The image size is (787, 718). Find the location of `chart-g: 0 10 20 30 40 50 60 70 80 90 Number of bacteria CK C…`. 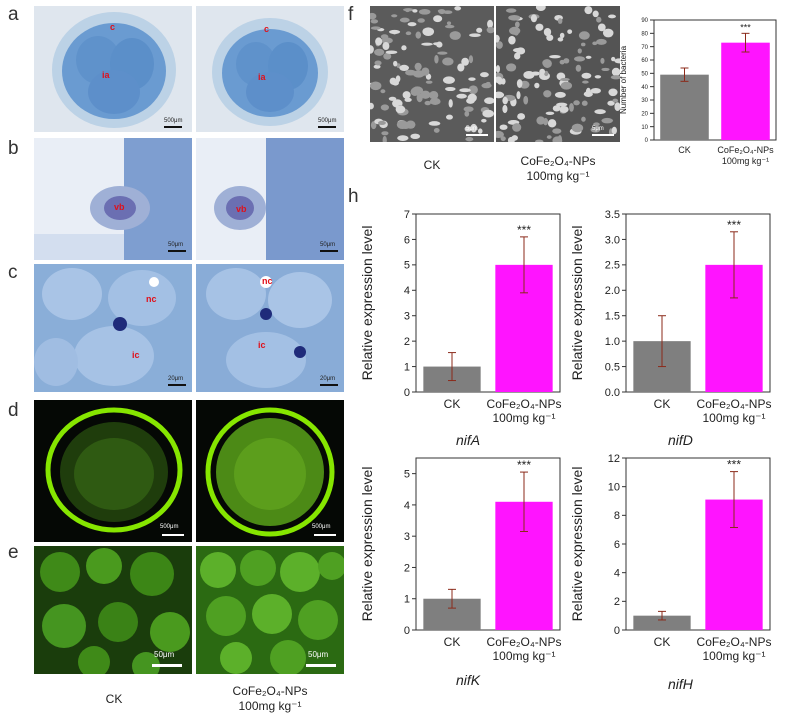

chart-g: 0 10 20 30 40 50 60 70 80 90 Number of bacteria CK C… is located at coordinates (698, 92).